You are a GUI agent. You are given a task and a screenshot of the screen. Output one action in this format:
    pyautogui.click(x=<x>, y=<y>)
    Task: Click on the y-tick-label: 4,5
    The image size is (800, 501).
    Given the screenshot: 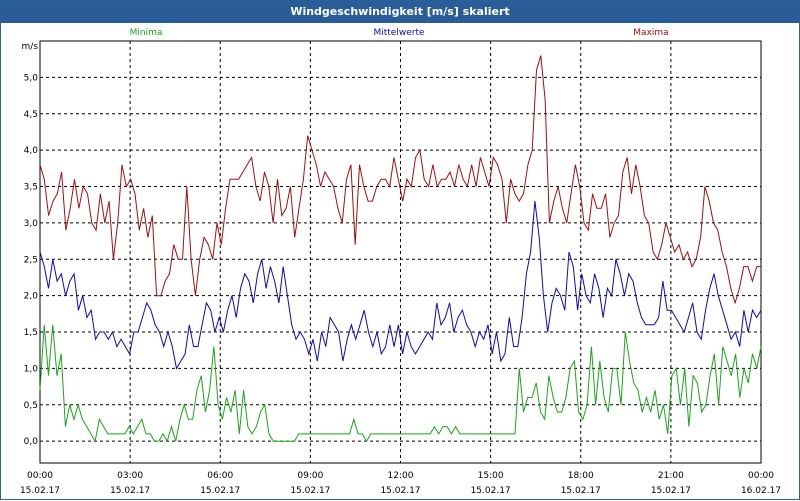 What is the action you would take?
    pyautogui.click(x=31, y=115)
    